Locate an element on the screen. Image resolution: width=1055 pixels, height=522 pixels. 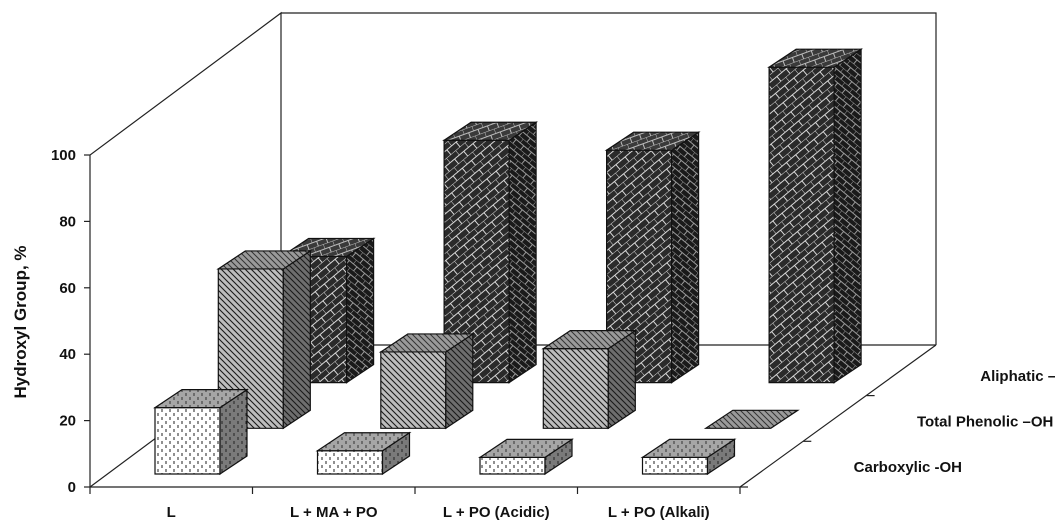
x-category-label: L + PO (Alkali) is located at coordinates (659, 512).